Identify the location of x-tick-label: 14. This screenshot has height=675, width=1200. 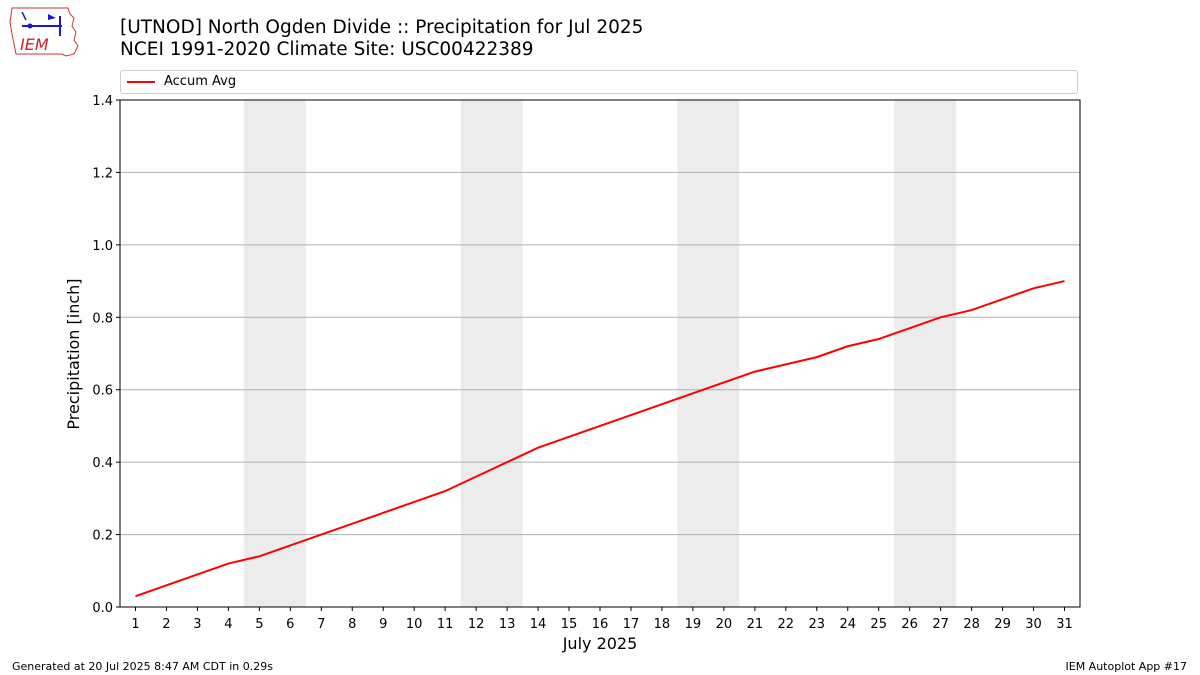
(538, 624).